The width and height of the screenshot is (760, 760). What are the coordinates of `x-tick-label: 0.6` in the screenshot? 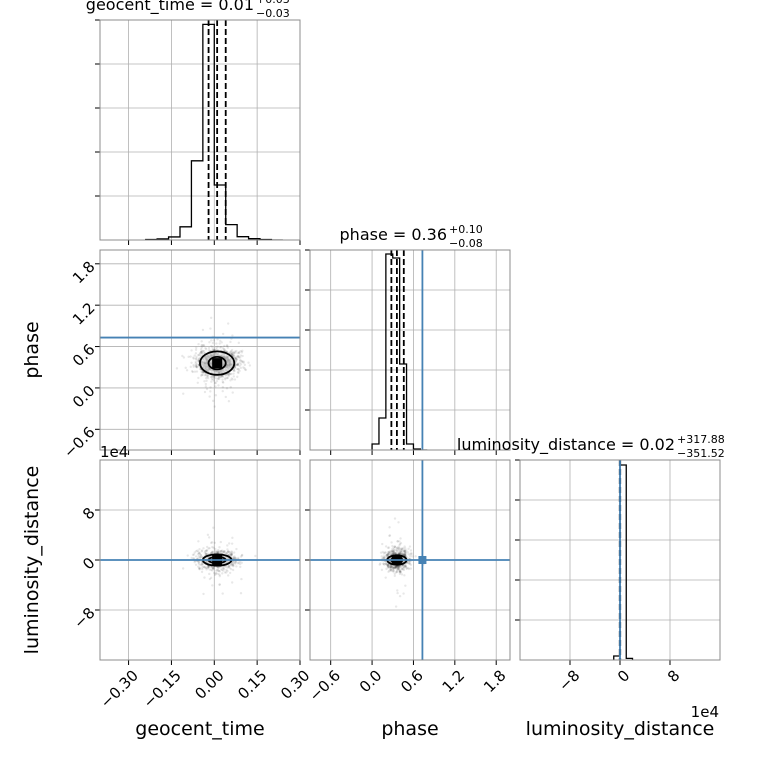 It's located at (412, 681).